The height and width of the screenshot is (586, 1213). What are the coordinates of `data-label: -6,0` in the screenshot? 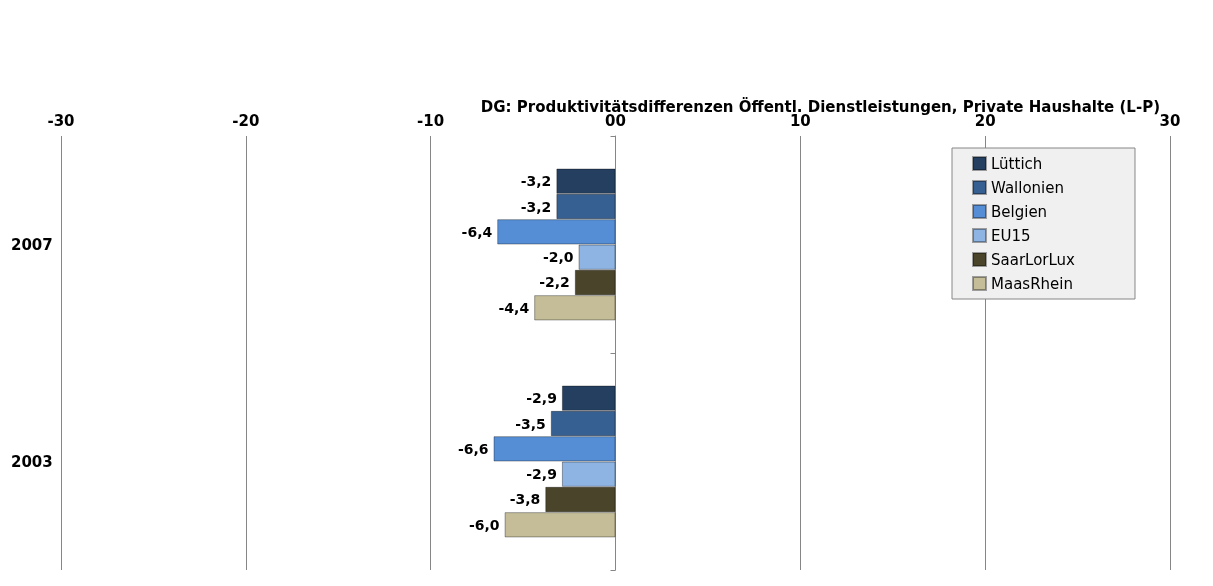 It's located at (484, 524).